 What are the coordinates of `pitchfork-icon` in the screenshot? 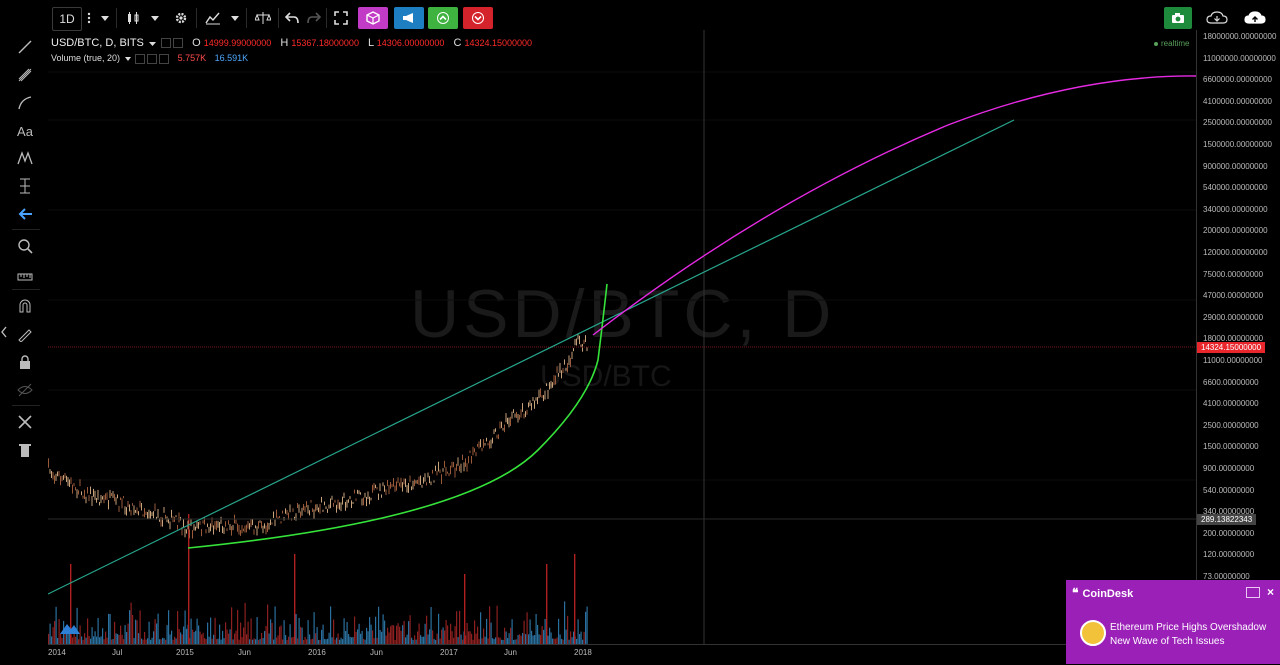 It's located at (25, 75).